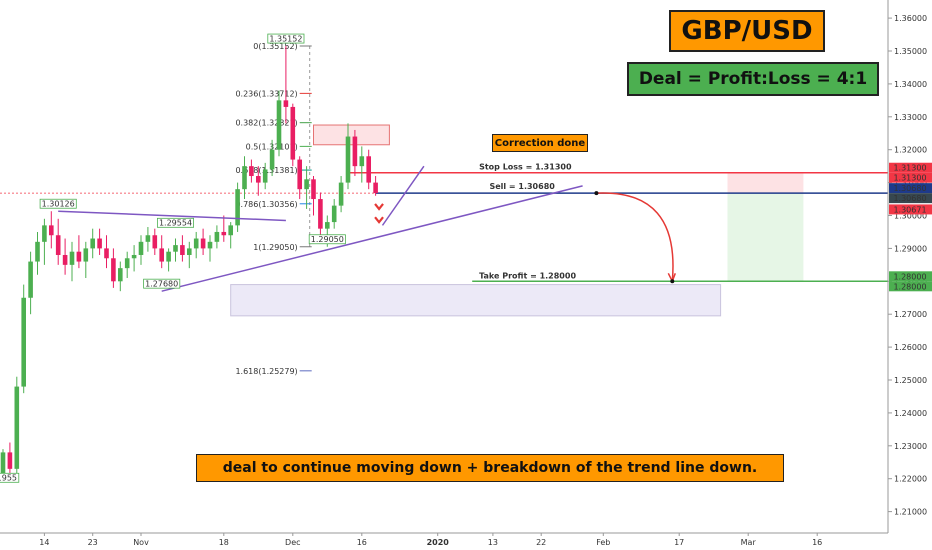 The width and height of the screenshot is (932, 550). Describe the element at coordinates (910, 413) in the screenshot. I see `price-tick-label: 1.24000` at that location.